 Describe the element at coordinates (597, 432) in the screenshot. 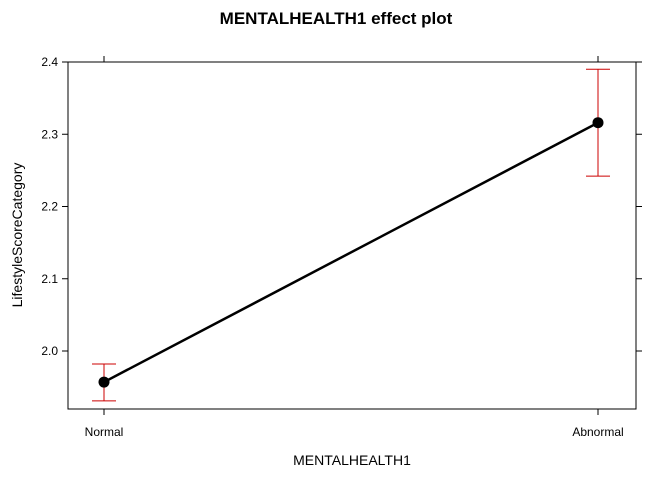

I see `x-tick-label: Abnormal` at that location.